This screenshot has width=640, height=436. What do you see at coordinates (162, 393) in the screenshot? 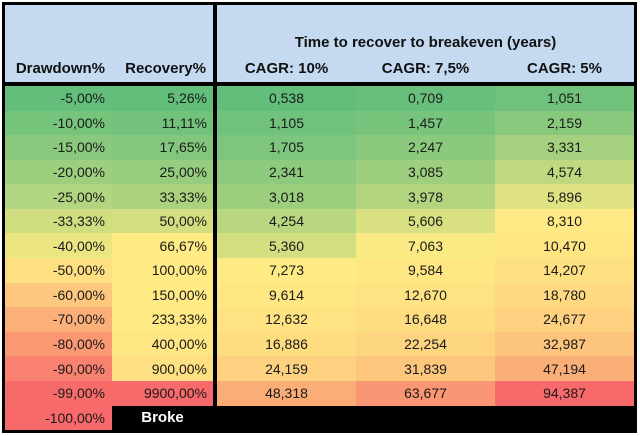
I see `cell-recovery: 9900,00%` at bounding box center [162, 393].